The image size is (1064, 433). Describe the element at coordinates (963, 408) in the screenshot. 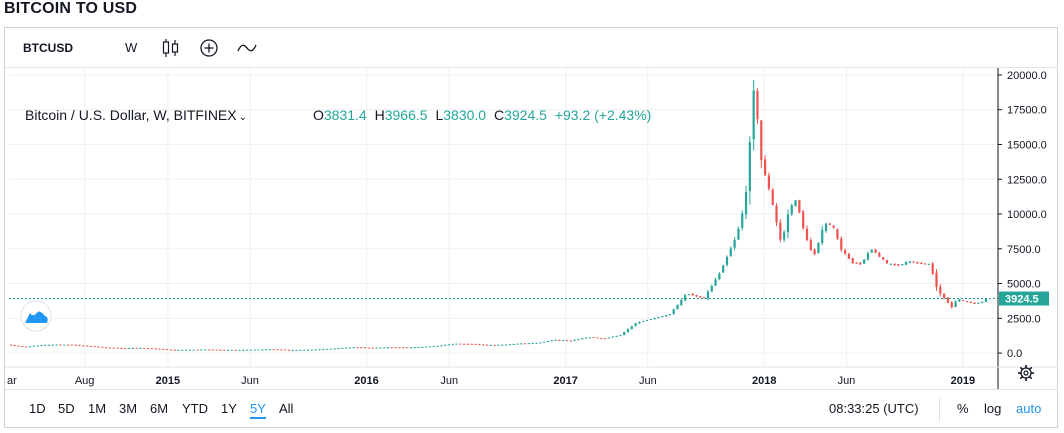

I see `percent-toggle: %` at that location.